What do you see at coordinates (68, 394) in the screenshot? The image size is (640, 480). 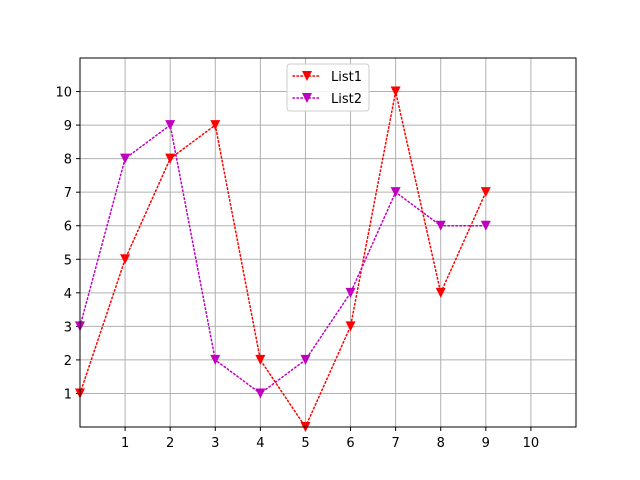 I see `y-tick-label: 1` at bounding box center [68, 394].